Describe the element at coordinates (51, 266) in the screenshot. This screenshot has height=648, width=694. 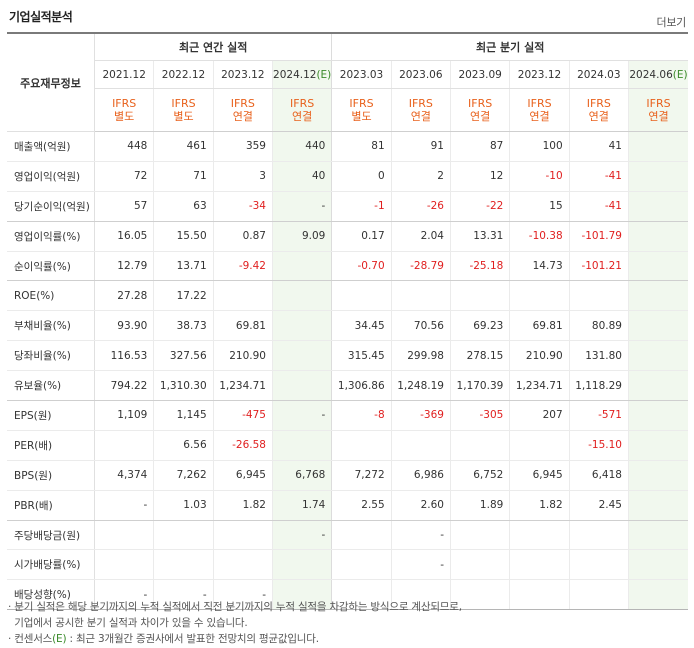
I see `row-label: 순이익률(%)` at that location.